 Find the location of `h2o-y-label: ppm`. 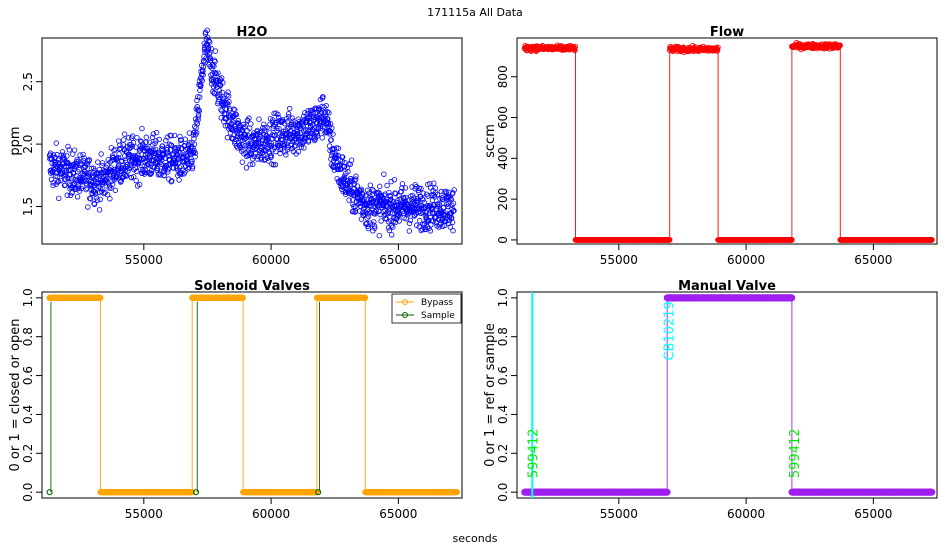

h2o-y-label: ppm is located at coordinates (15, 140).